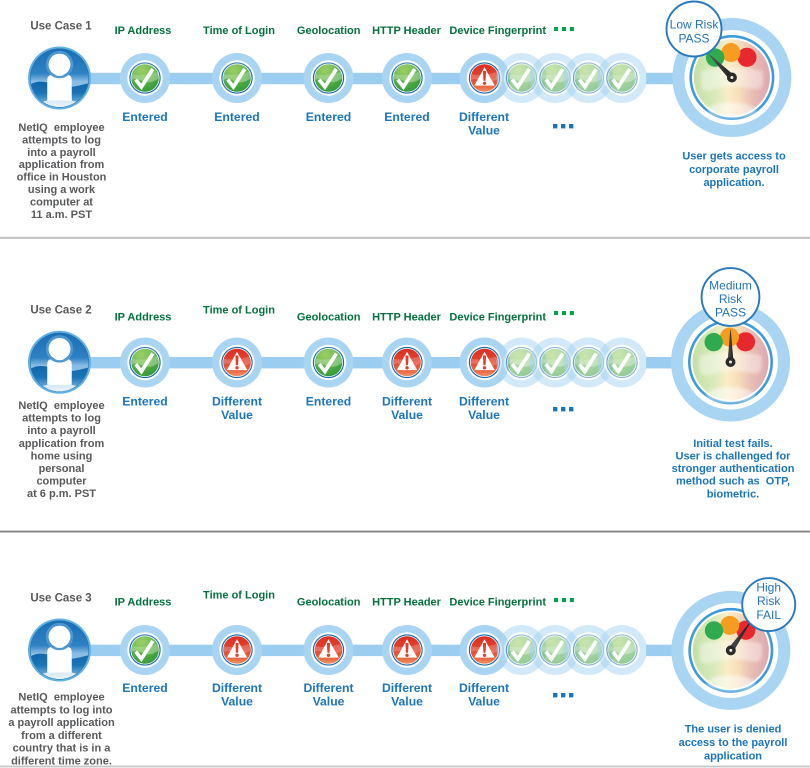  I want to click on svg-text: attempts to log into, so click(61, 710).